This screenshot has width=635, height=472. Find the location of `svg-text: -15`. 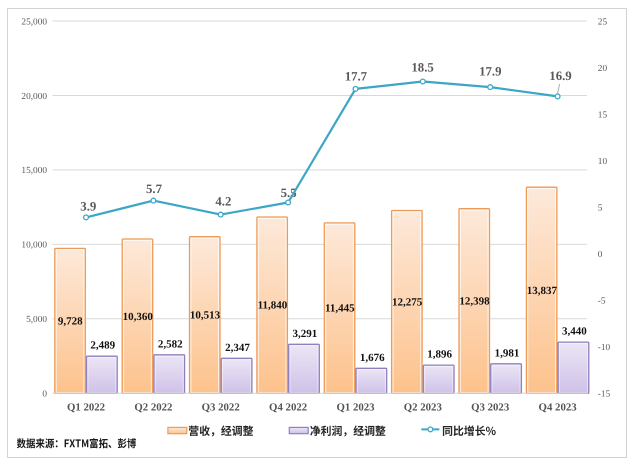

svg-text: -15 is located at coordinates (604, 395).